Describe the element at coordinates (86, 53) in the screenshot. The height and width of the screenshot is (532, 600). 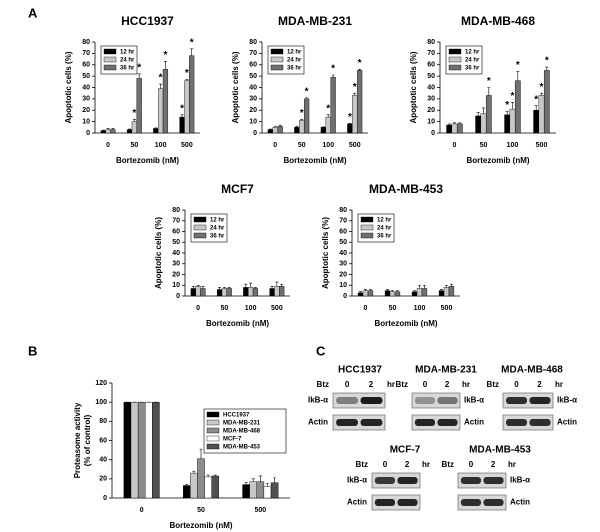
I see `y-tick-label: 70` at that location.